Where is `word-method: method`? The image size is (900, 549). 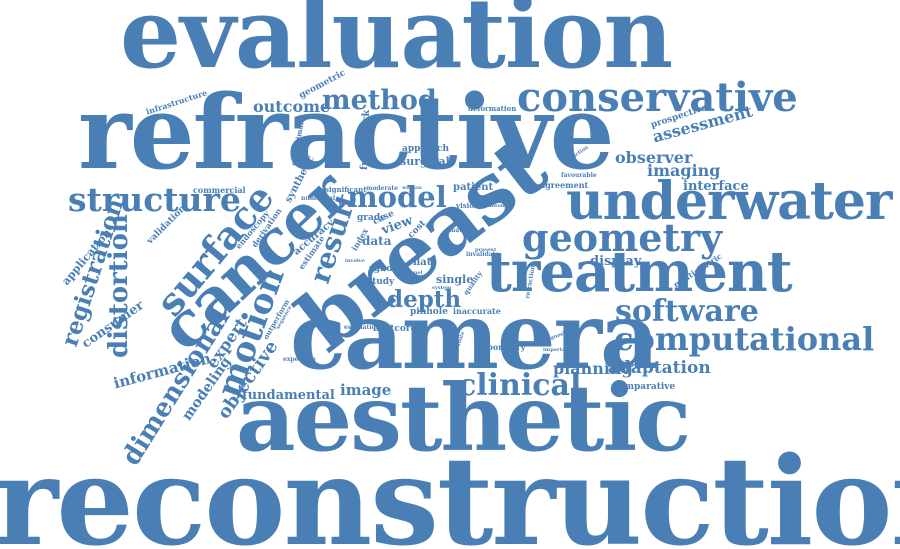
word-method: method is located at coordinates (379, 100).